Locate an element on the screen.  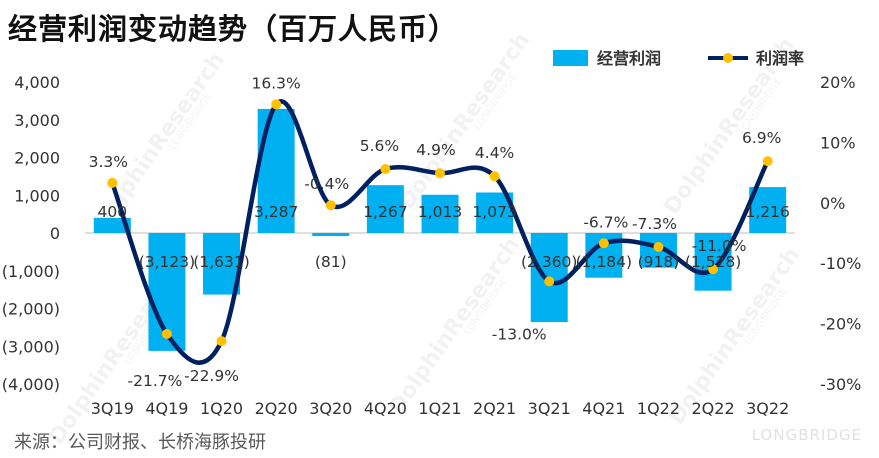
x-tick-label: 1Q22 is located at coordinates (658, 408).